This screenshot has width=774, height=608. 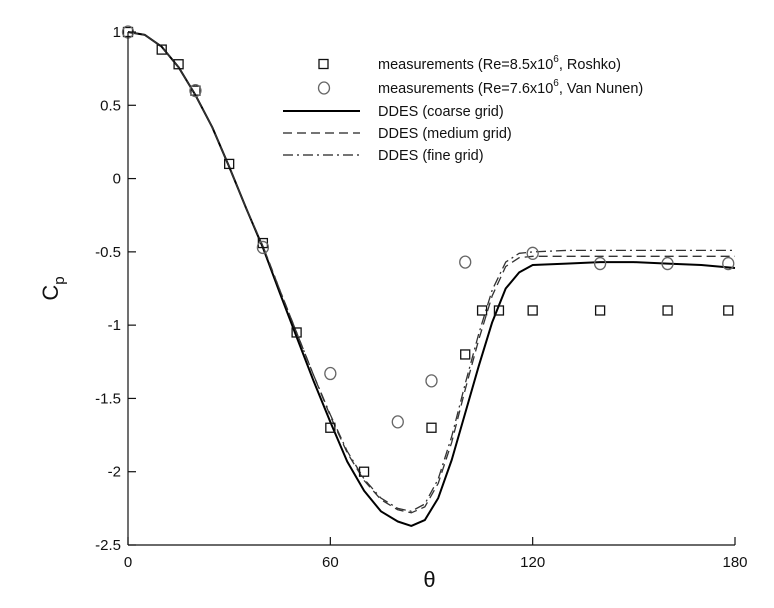 I want to click on y-tick-label: -1.5, so click(x=108, y=398).